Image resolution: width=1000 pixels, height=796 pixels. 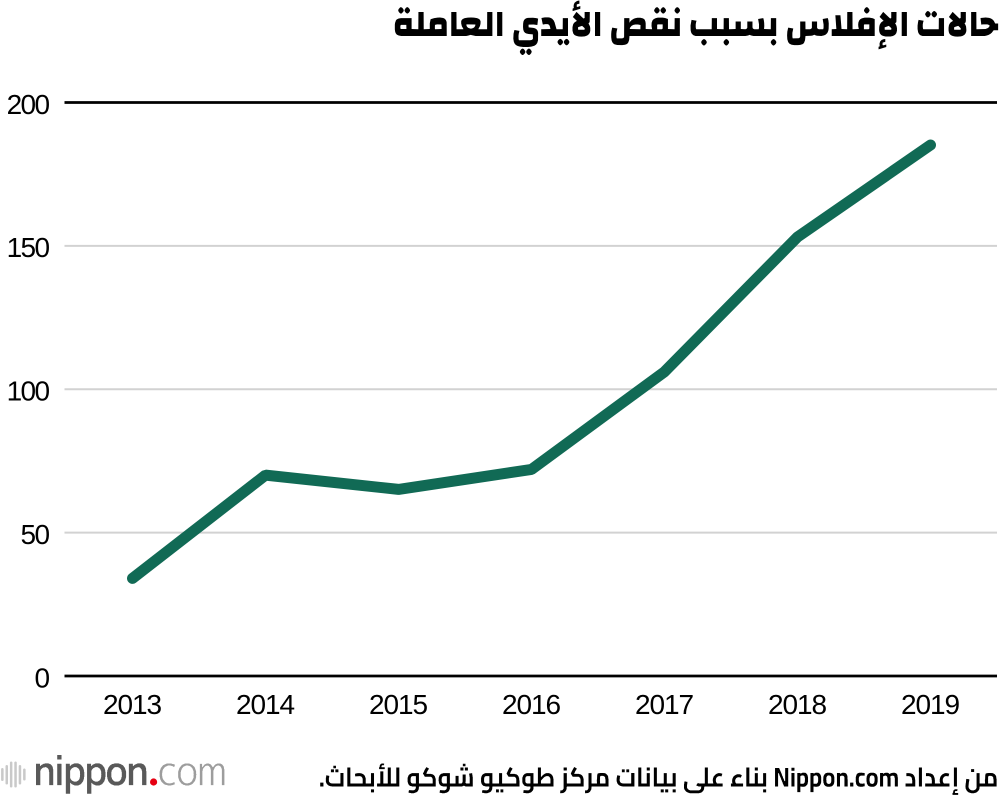 I want to click on svg-text: 2016, so click(x=531, y=704).